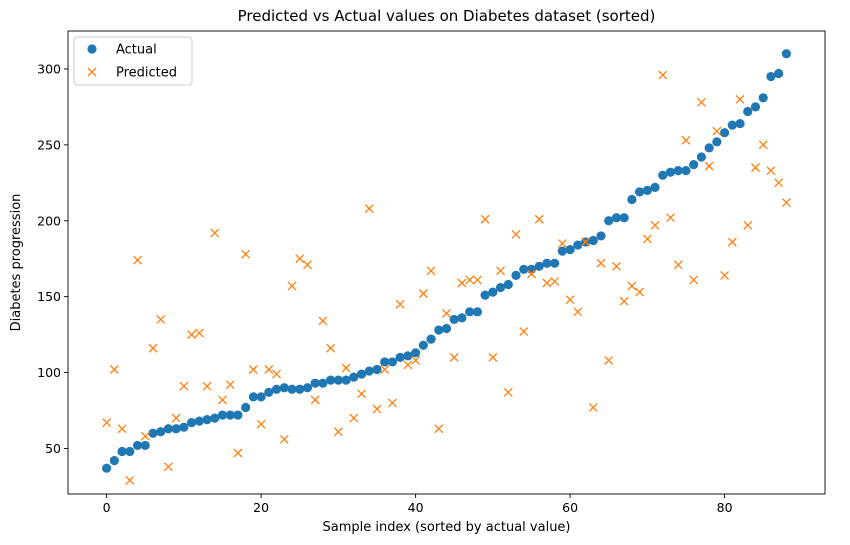 The height and width of the screenshot is (545, 850). What do you see at coordinates (49, 220) in the screenshot?
I see `y-tick-label: 200` at bounding box center [49, 220].